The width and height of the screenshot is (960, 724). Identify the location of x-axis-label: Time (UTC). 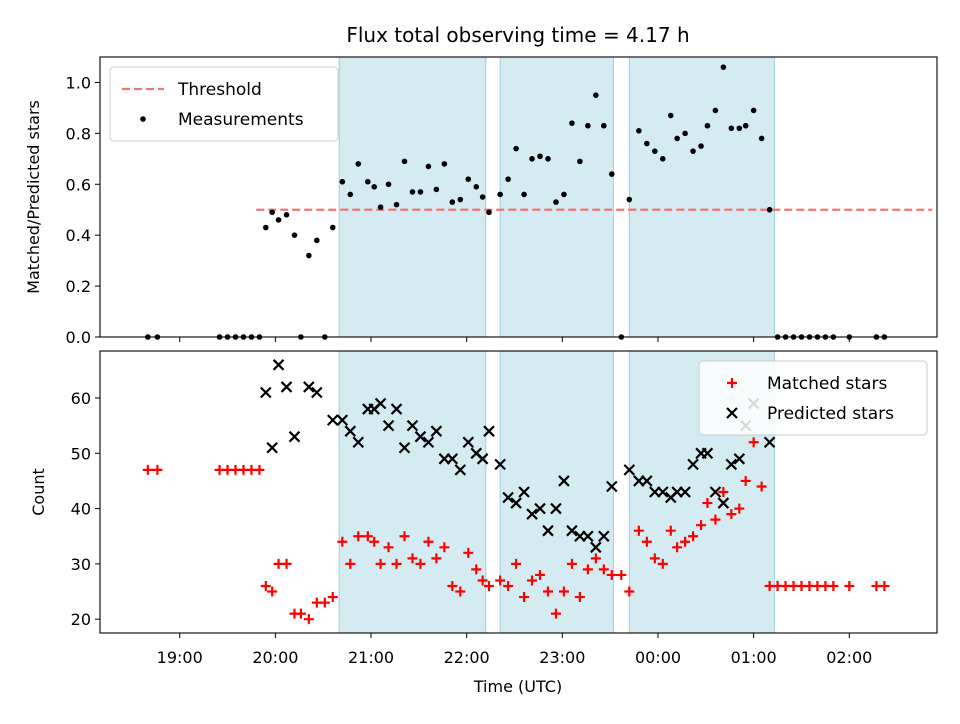
(517, 686).